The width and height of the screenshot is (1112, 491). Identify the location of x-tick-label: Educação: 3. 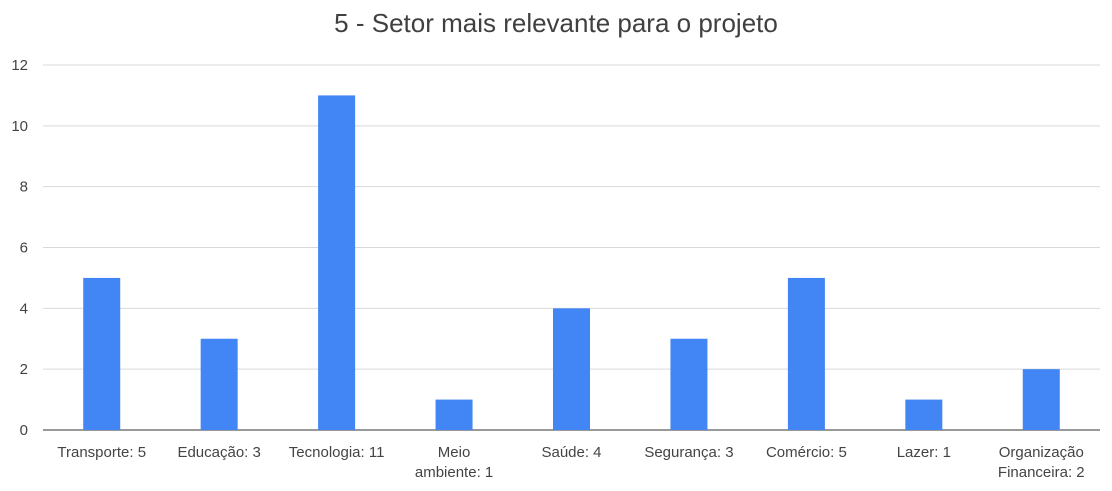
(218, 452).